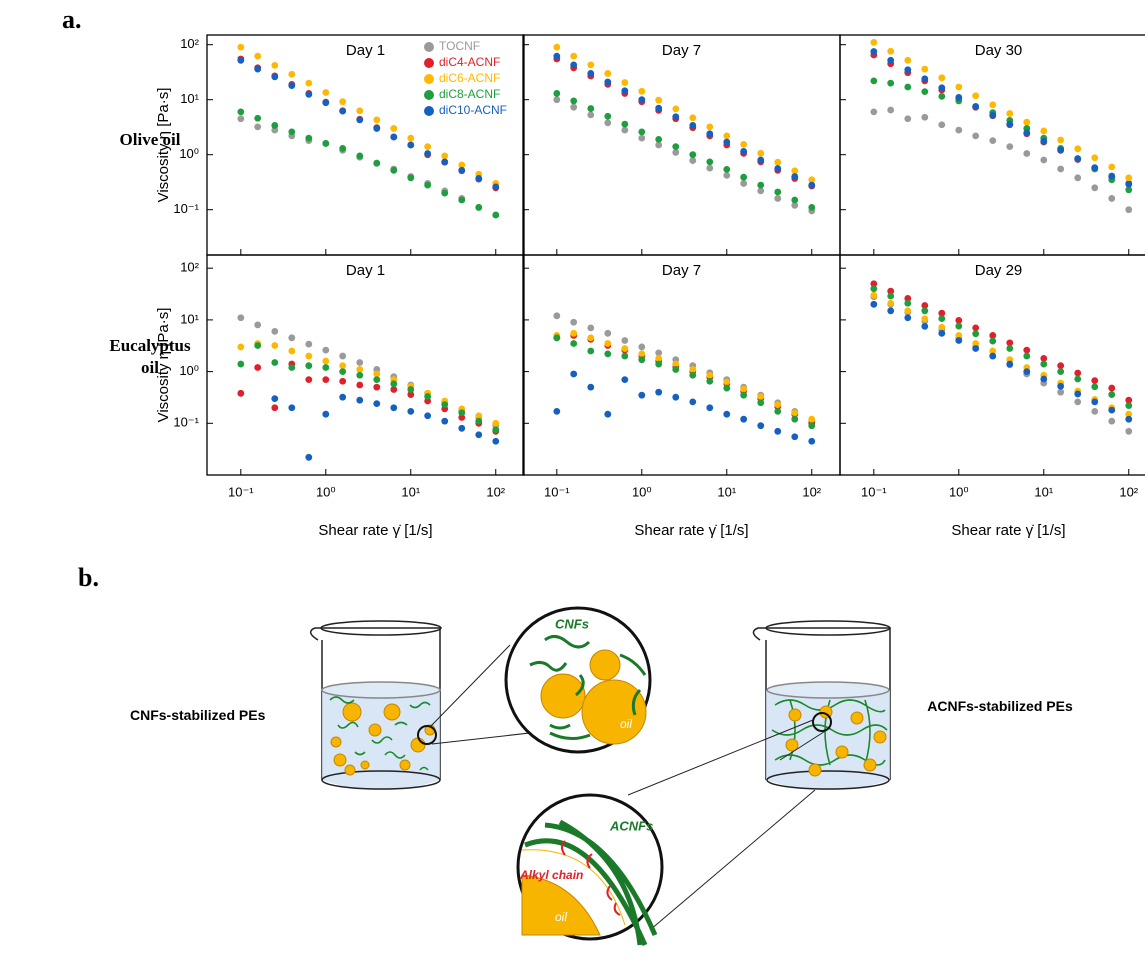  What do you see at coordinates (874, 491) in the screenshot?
I see `x-tick-label: 10⁻¹` at bounding box center [874, 491].